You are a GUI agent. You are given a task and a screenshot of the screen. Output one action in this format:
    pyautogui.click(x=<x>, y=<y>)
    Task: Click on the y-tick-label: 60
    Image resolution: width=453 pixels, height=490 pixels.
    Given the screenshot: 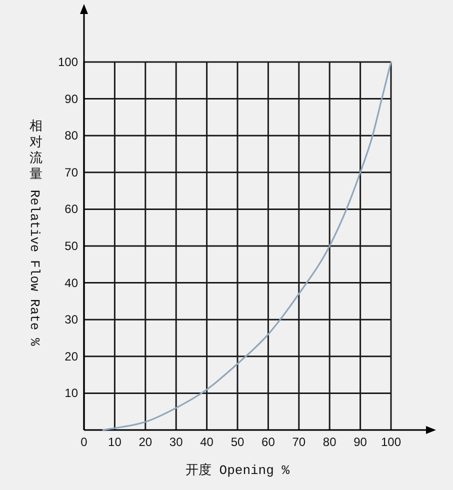 What is the action you would take?
    pyautogui.click(x=71, y=209)
    